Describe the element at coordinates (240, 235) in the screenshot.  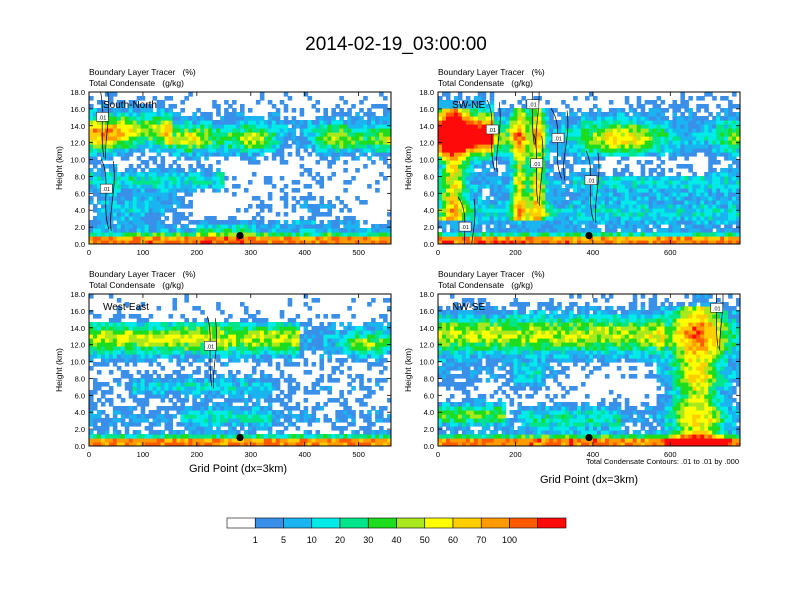
I see `location-marker` at that location.